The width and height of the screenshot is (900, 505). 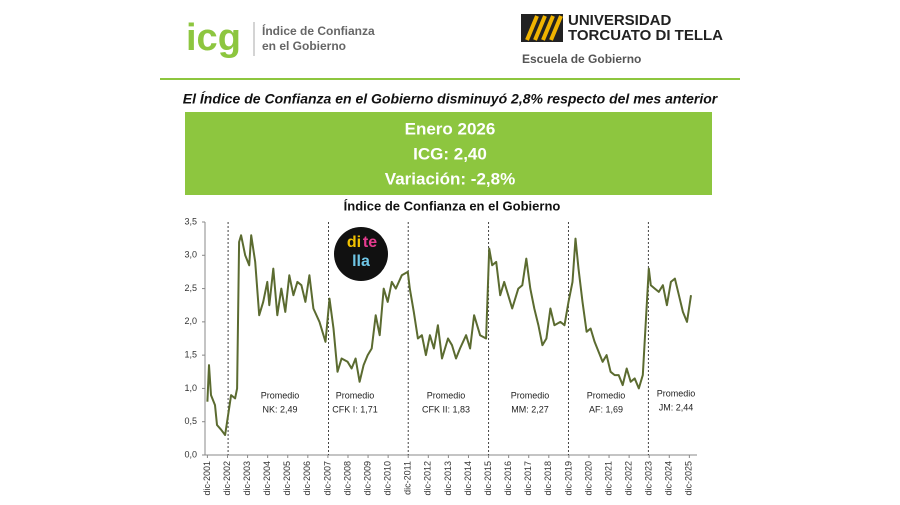 What do you see at coordinates (542, 28) in the screenshot?
I see `utdt-emblem` at bounding box center [542, 28].